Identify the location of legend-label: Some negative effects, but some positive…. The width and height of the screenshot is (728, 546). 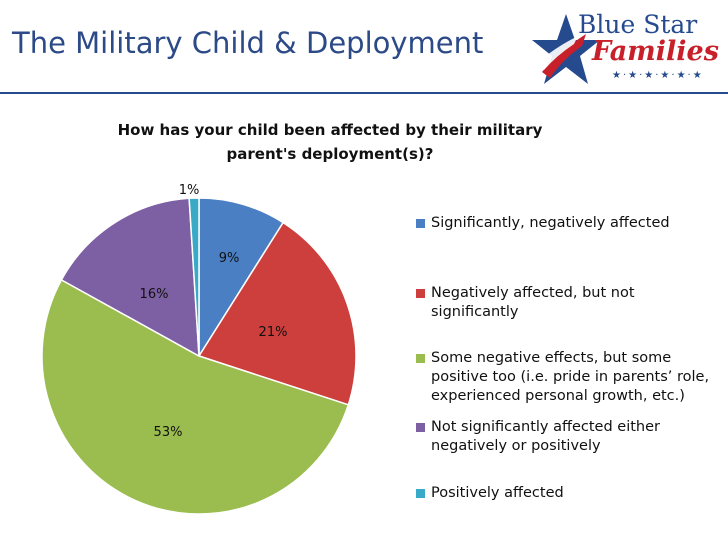
(570, 377).